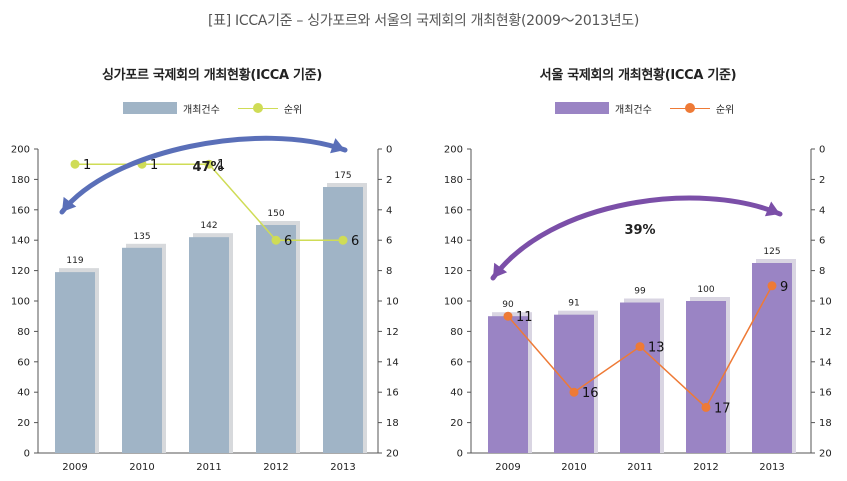  What do you see at coordinates (772, 209) in the screenshot?
I see `seoul-arrow-head-start` at bounding box center [772, 209].